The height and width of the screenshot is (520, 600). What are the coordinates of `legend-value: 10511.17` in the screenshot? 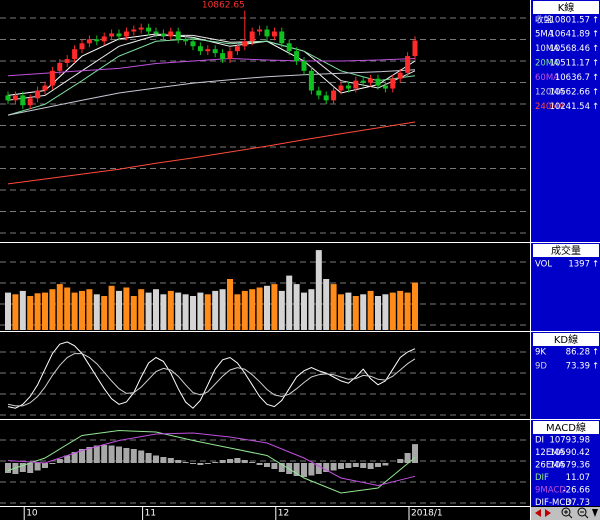 It's located at (569, 64).